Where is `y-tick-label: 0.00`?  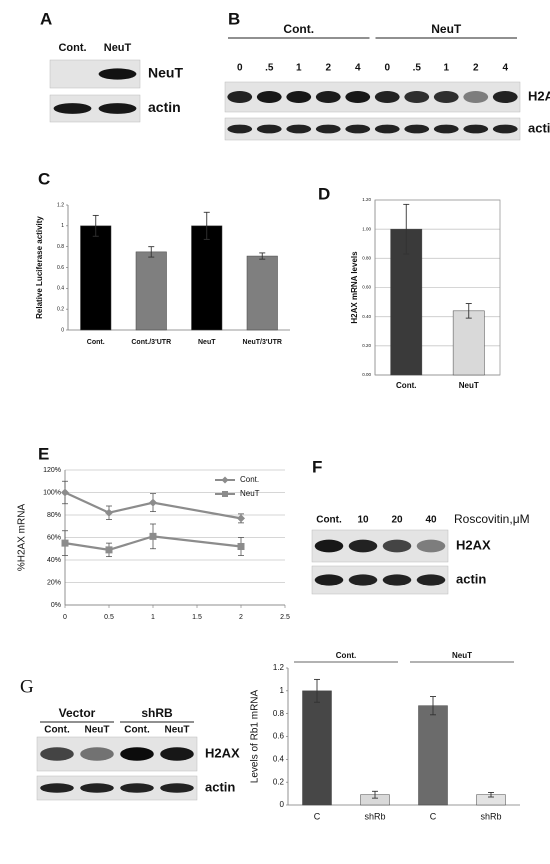
y-tick-label: 0.00 is located at coordinates (366, 374).